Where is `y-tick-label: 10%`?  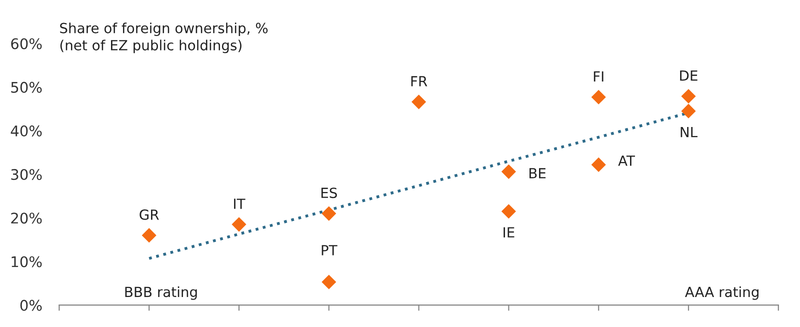 y-tick-label: 10% is located at coordinates (27, 262).